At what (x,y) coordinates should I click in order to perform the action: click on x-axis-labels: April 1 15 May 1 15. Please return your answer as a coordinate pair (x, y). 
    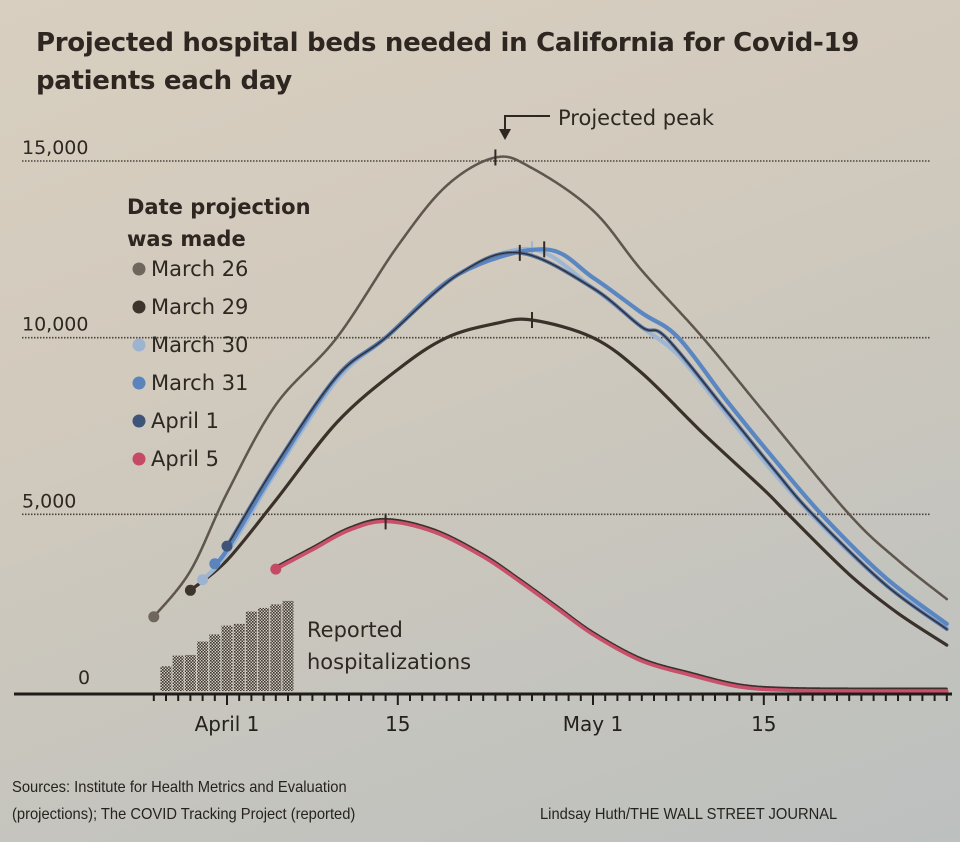
    Looking at the image, I should click on (486, 724).